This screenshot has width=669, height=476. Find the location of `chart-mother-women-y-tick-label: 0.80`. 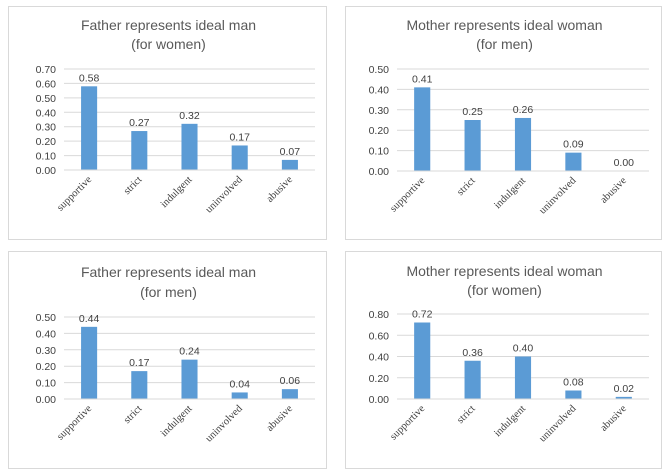

chart-mother-women-y-tick-label: 0.80 is located at coordinates (379, 315).